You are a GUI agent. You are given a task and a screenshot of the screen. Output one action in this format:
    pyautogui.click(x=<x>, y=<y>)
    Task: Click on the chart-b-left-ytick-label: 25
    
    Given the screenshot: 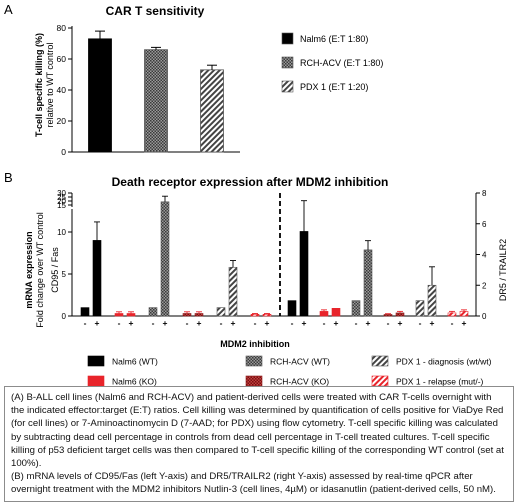 What is the action you would take?
    pyautogui.click(x=61, y=197)
    